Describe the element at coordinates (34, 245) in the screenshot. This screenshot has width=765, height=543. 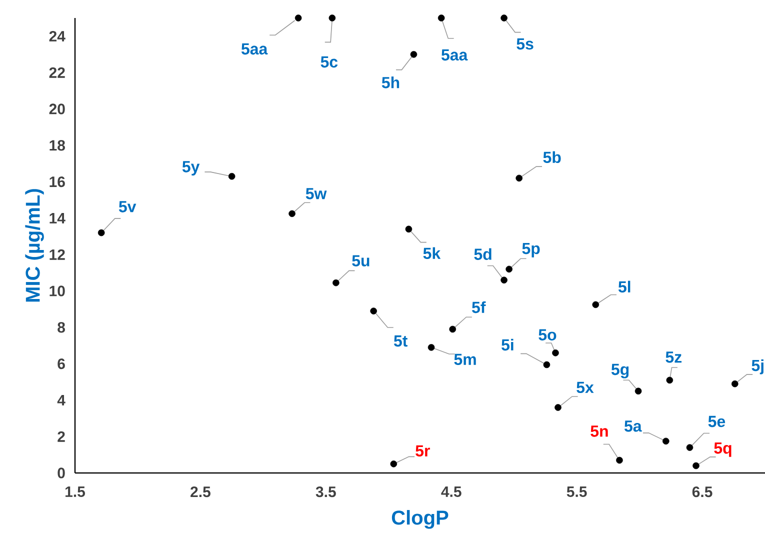
I see `y-axis-title: MIC (µg/mL)` at that location.